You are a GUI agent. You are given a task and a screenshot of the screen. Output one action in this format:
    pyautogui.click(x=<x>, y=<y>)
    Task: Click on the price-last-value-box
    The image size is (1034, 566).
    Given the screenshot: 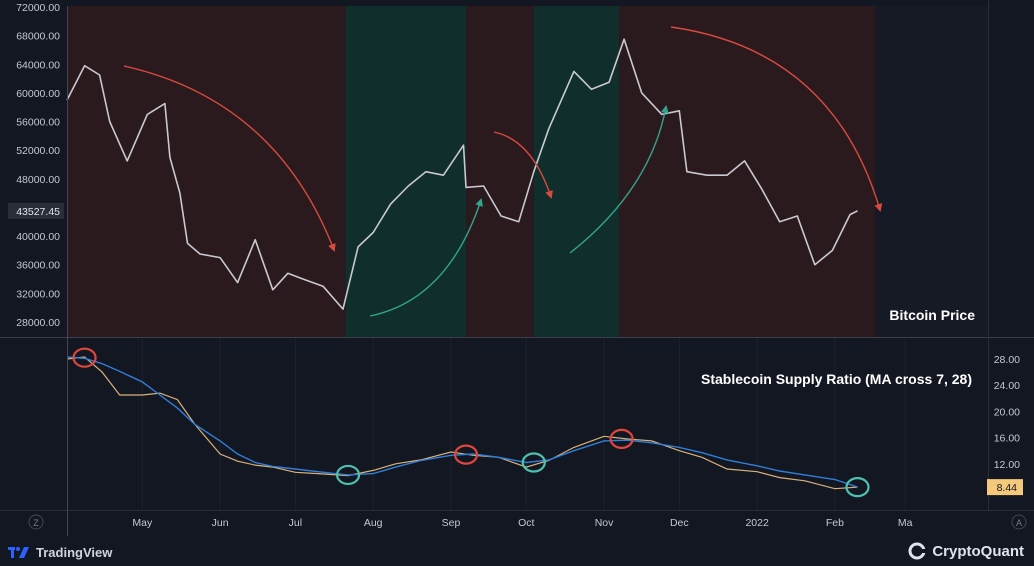 What is the action you would take?
    pyautogui.click(x=36, y=210)
    